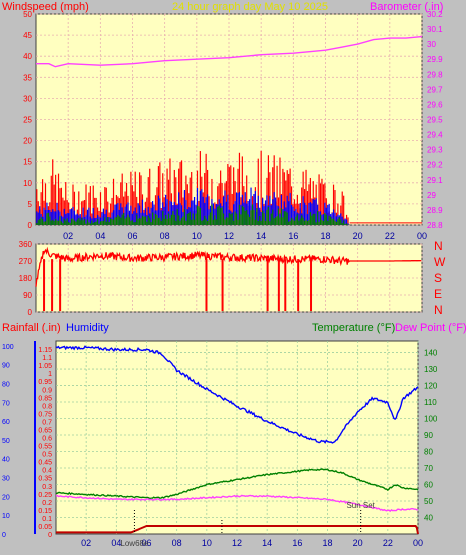  Describe the element at coordinates (6, 516) in the screenshot. I see `humidity-tick-10: 10` at that location.